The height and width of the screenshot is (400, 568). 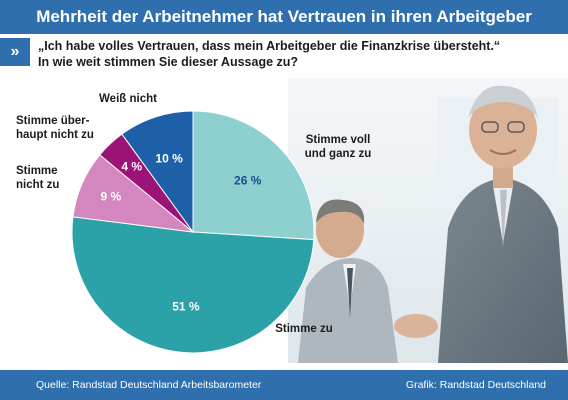 I want to click on pie-value-label: 10 %, so click(x=169, y=158).